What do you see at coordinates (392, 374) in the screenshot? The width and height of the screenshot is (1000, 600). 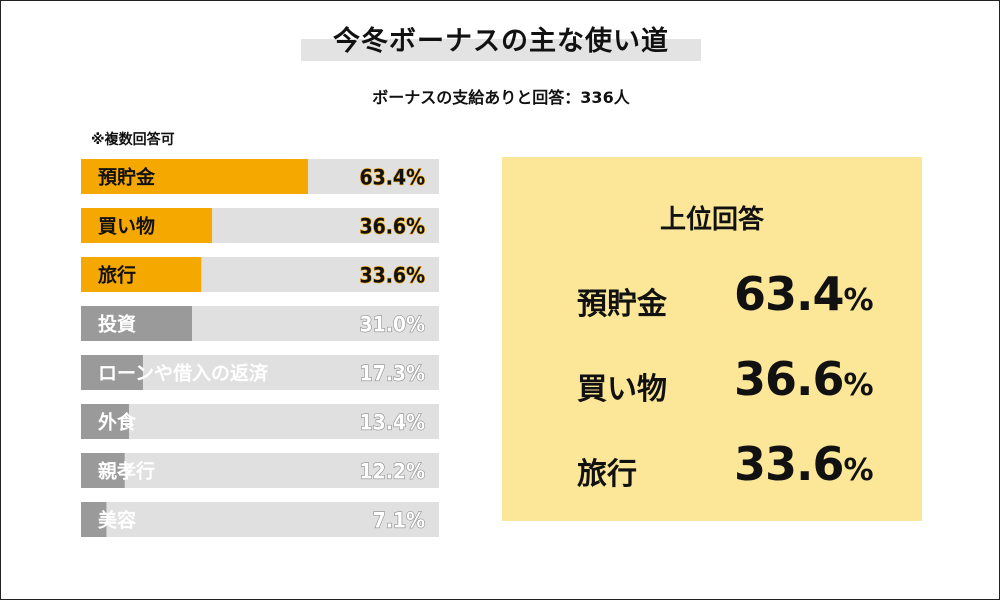 I see `bar-value-label: 17.3%` at bounding box center [392, 374].